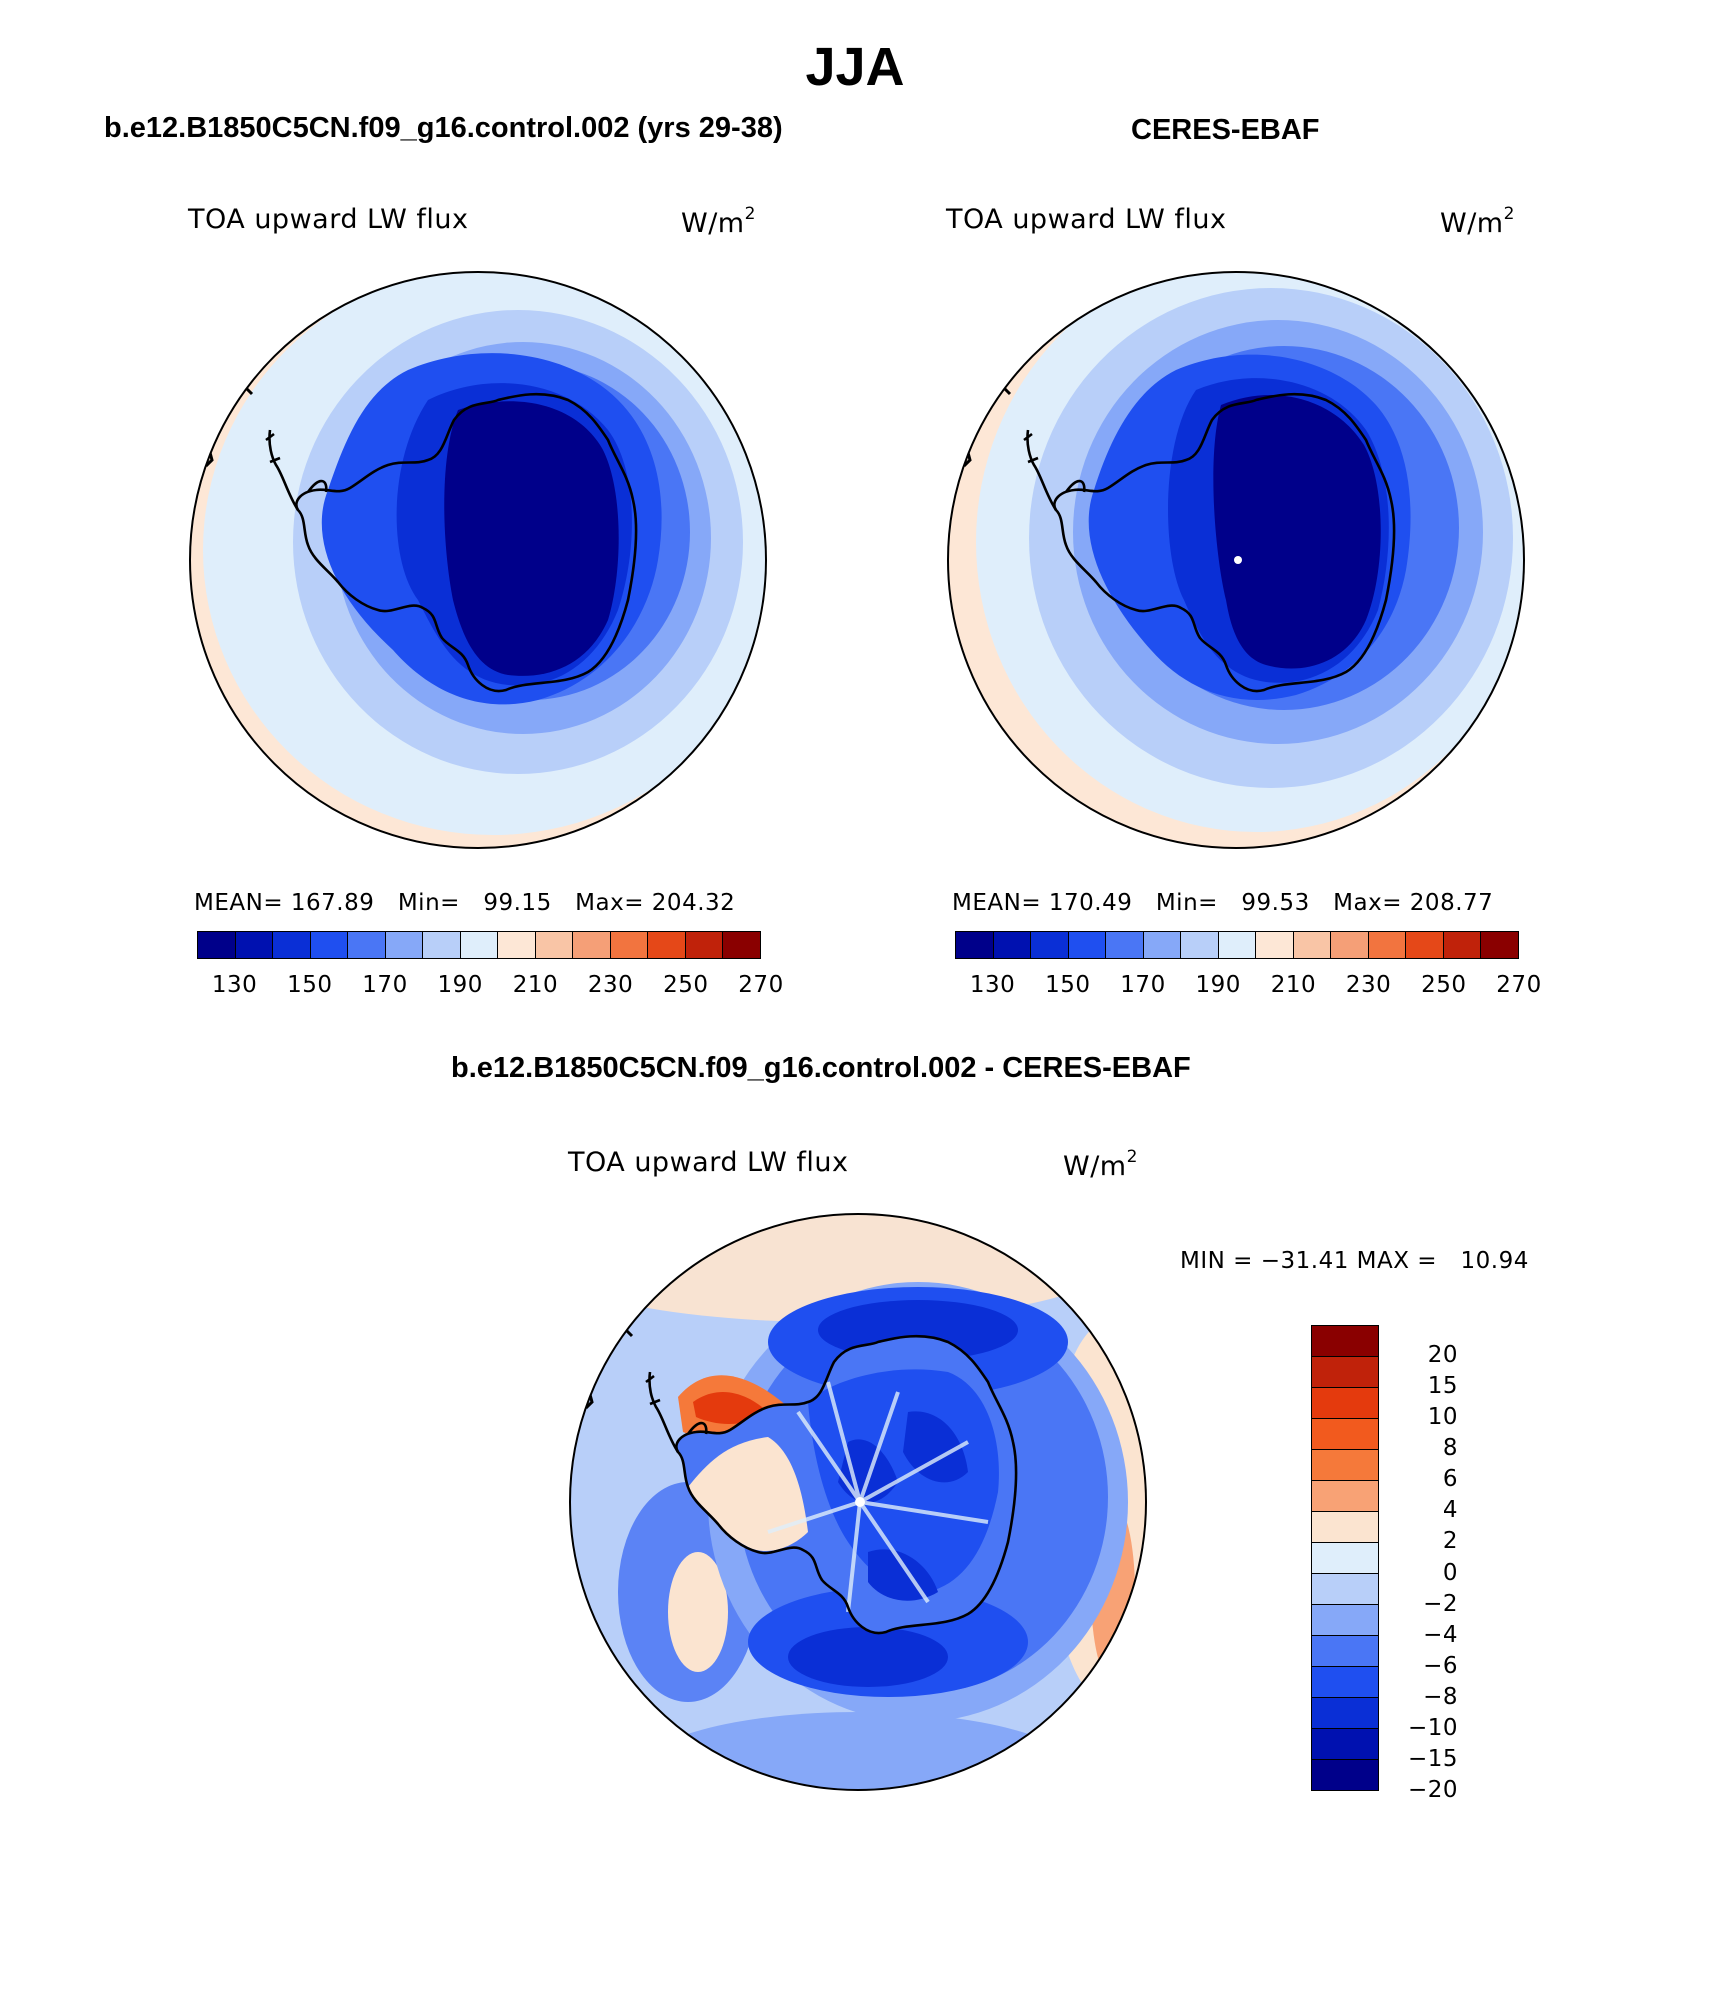 This screenshot has width=1710, height=2006. I want to click on diff-polar-map, so click(858, 1502).